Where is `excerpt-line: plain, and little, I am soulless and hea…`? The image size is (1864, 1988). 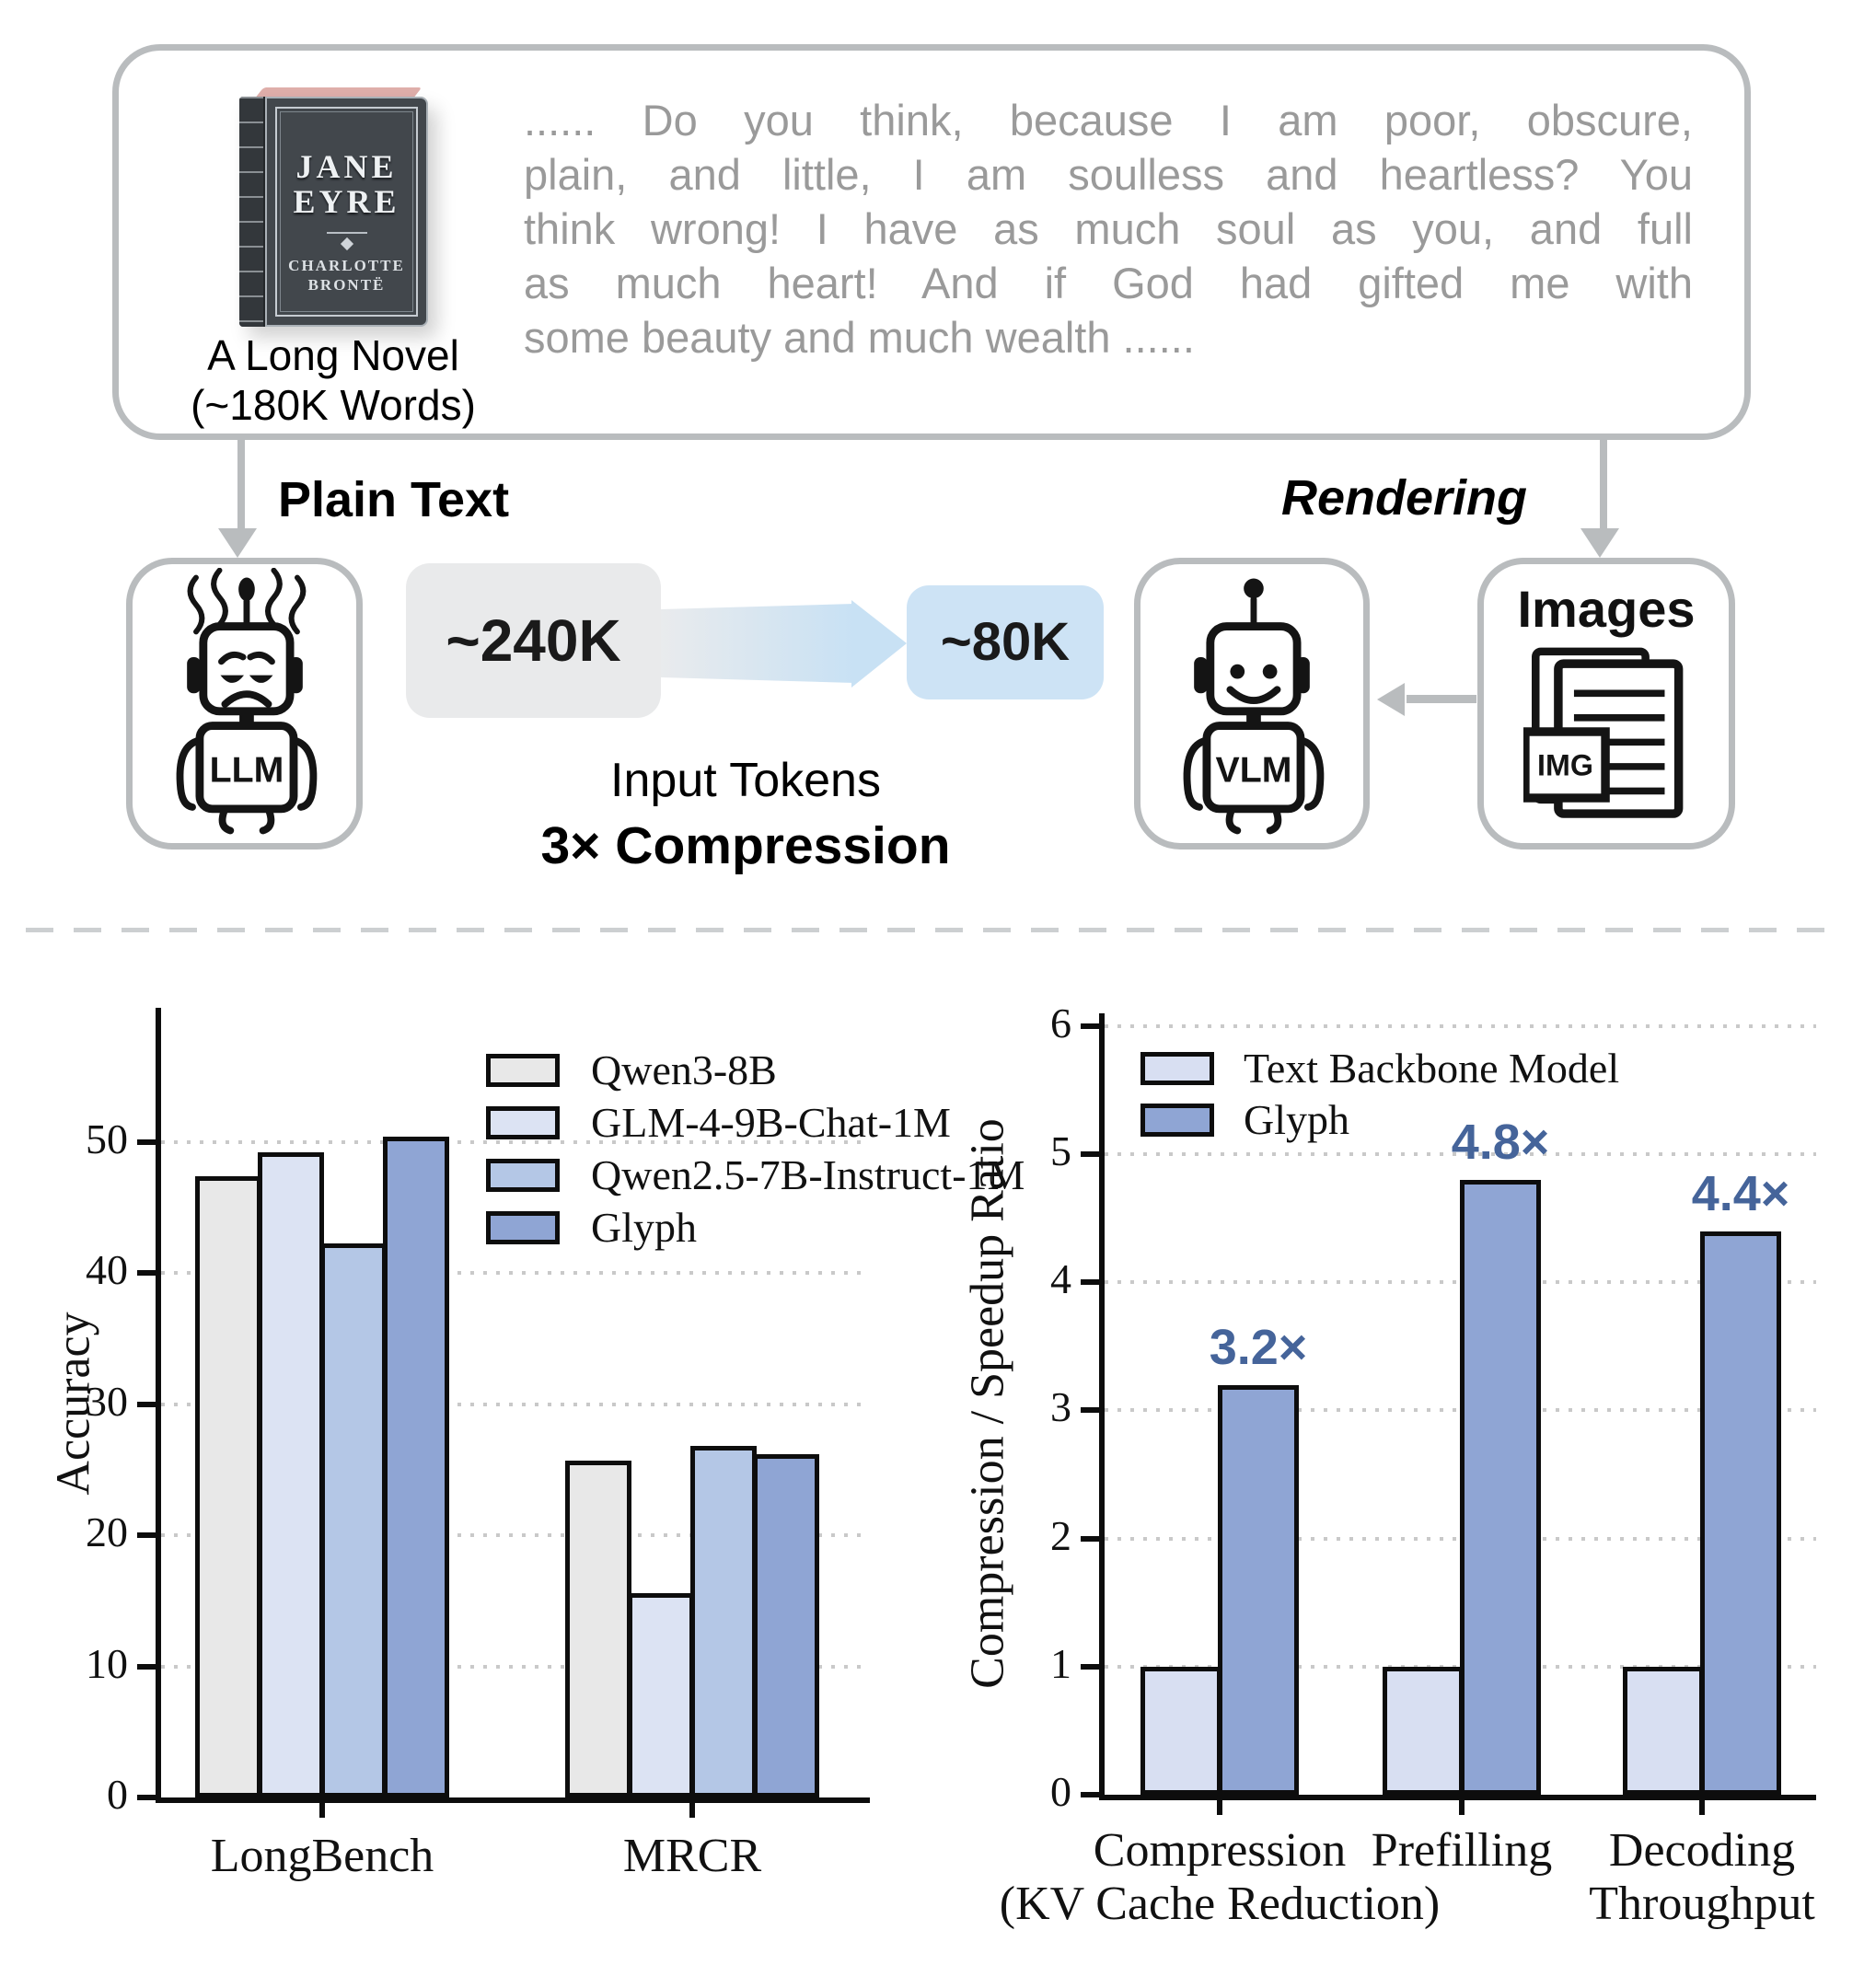 excerpt-line: plain, and little, I am soulless and hea… is located at coordinates (1109, 175).